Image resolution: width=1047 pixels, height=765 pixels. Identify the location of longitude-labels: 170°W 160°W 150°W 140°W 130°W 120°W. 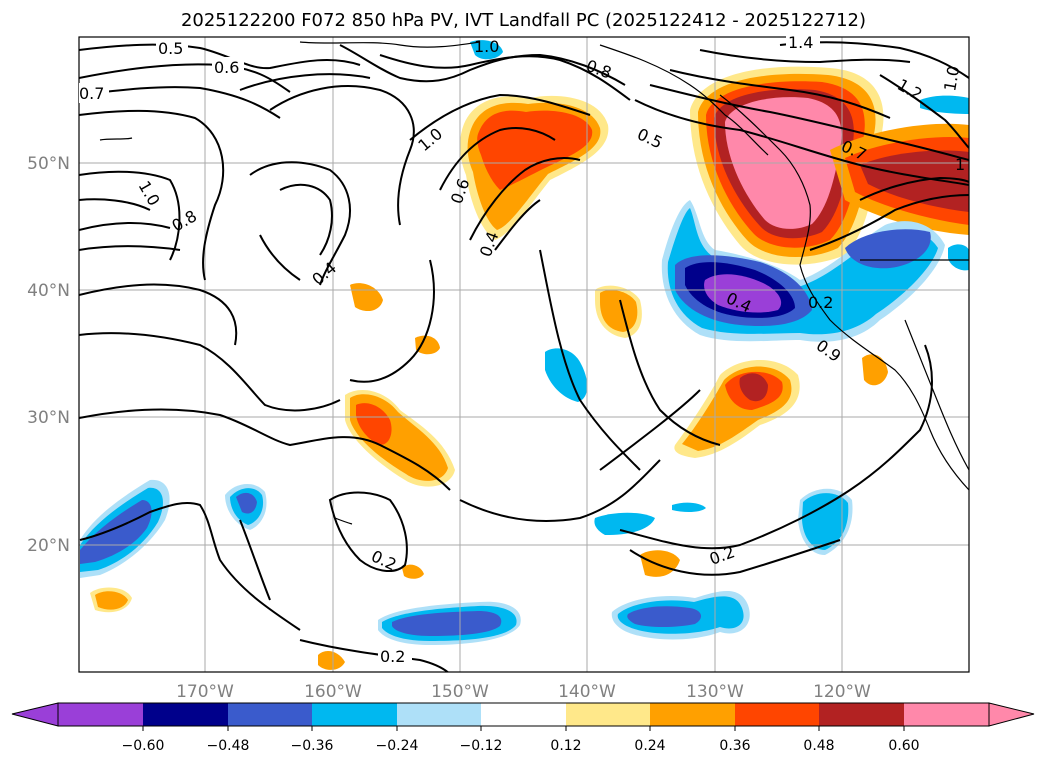
(523, 692).